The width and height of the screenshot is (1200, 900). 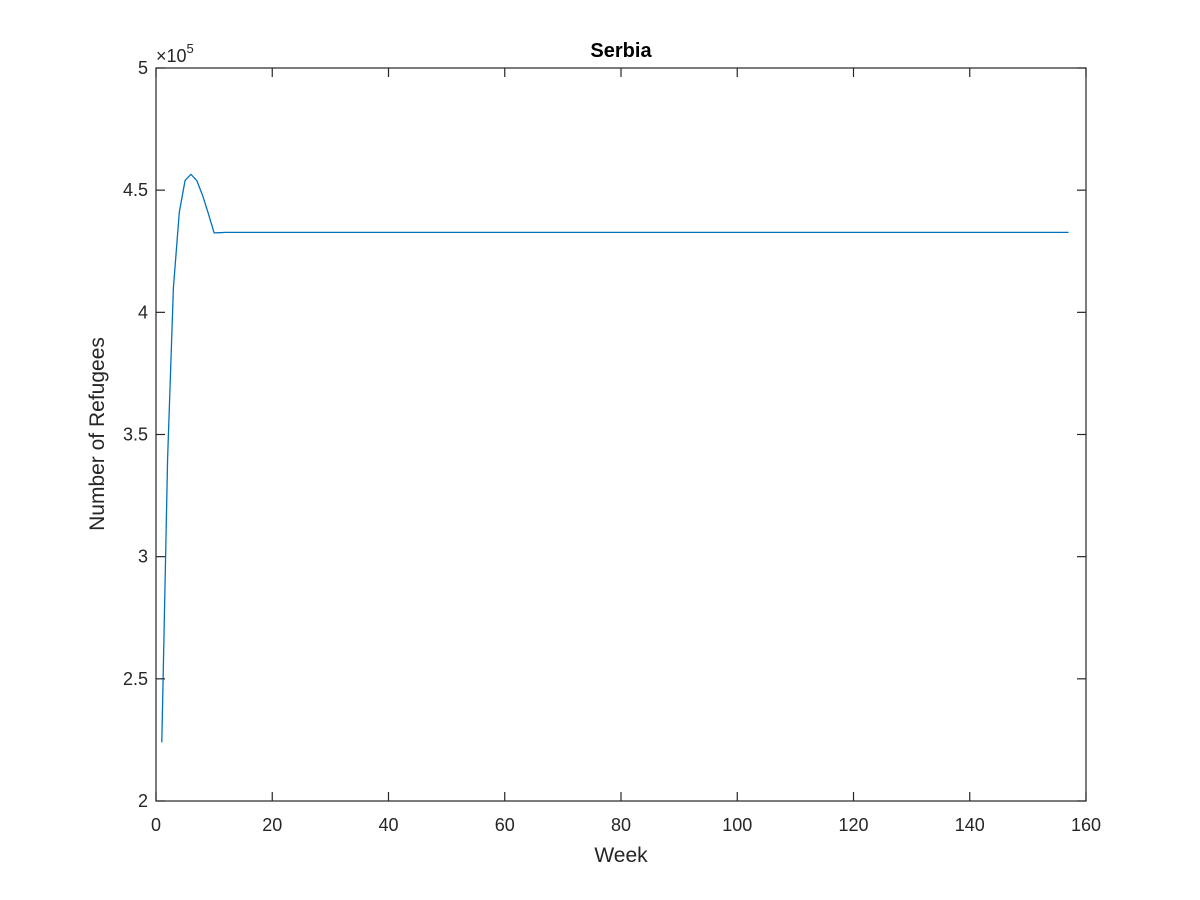 I want to click on x-tick-label: 20, so click(x=272, y=825).